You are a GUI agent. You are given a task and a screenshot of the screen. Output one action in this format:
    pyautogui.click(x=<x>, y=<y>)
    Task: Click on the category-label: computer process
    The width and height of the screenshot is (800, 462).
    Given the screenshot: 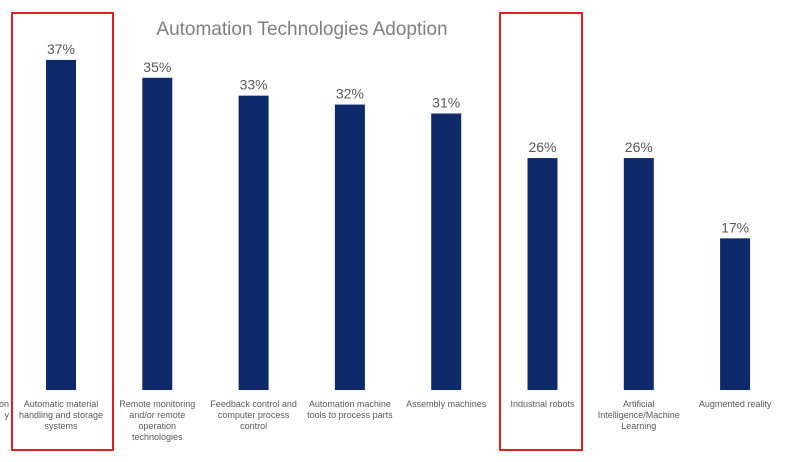 What is the action you would take?
    pyautogui.click(x=254, y=415)
    